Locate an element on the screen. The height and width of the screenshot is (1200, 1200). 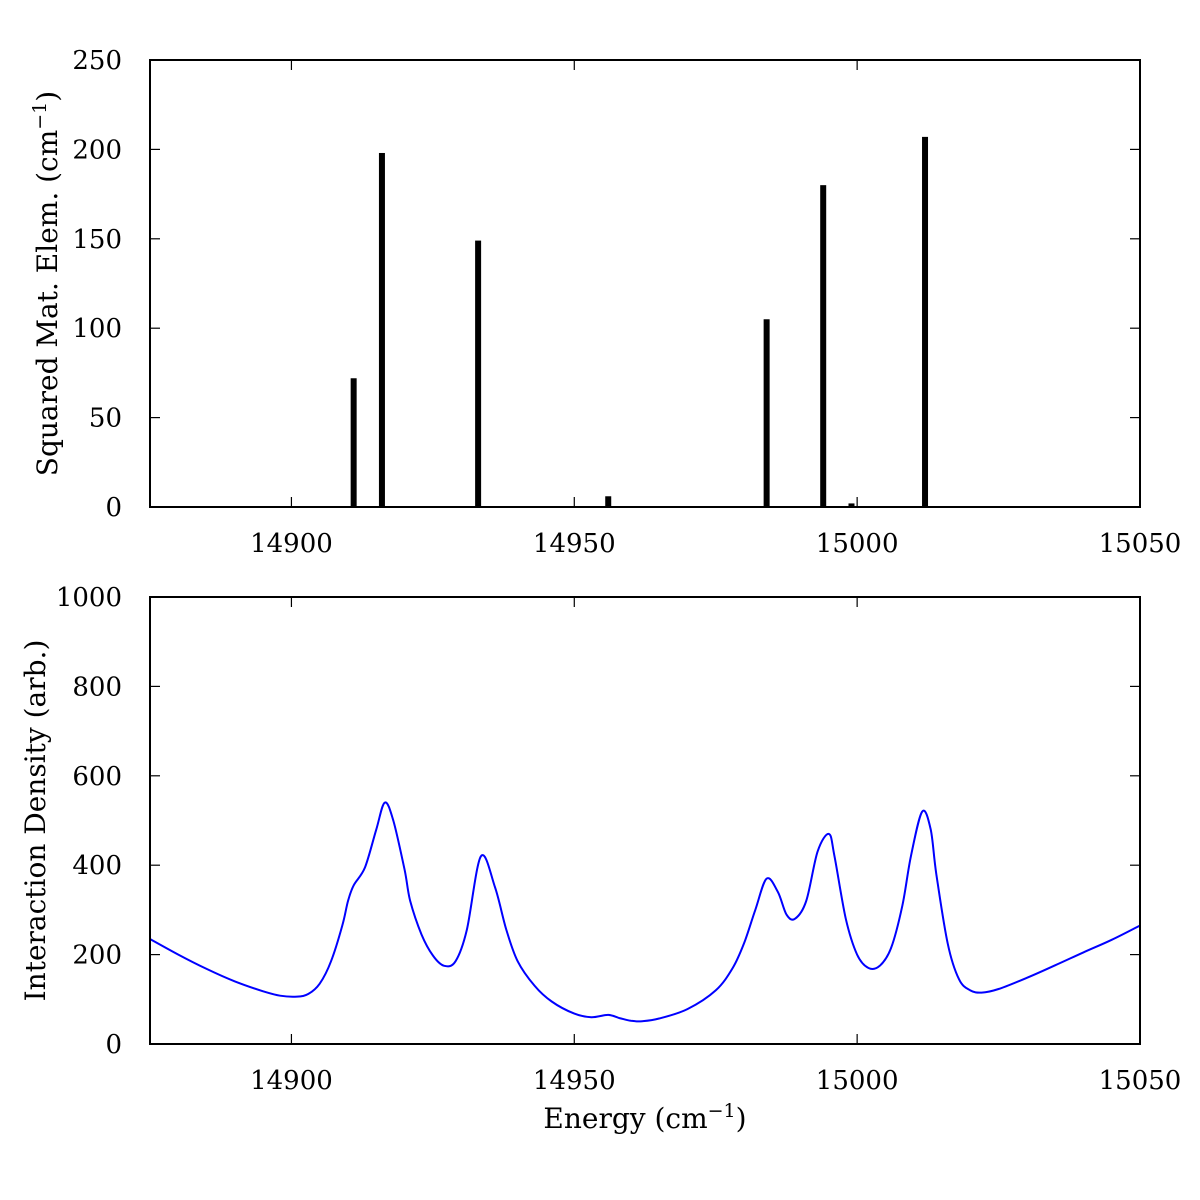
y-tick-label: 800 is located at coordinates (97, 687).